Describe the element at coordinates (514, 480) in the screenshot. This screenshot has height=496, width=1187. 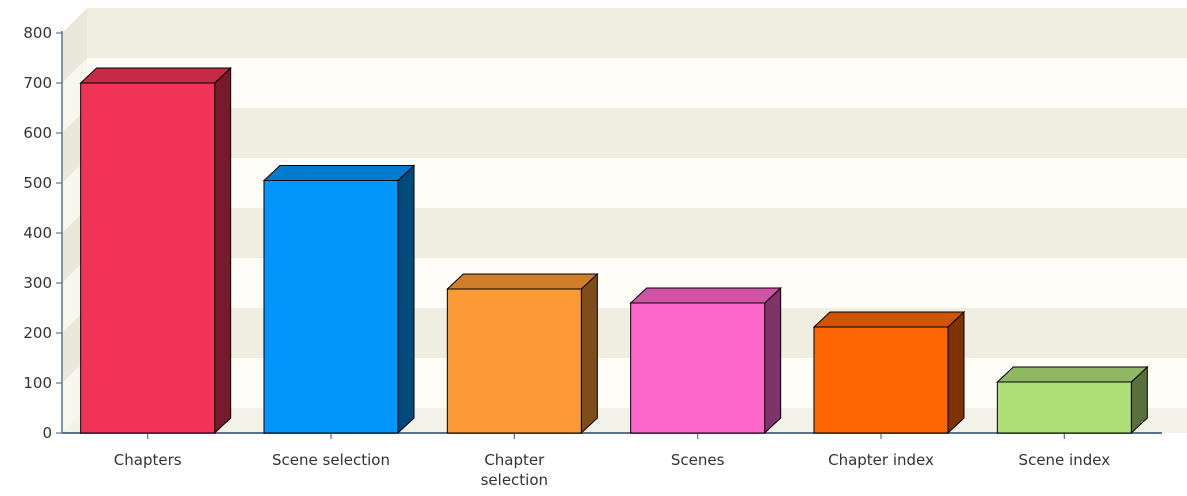
I see `x-tick-label: selection` at that location.